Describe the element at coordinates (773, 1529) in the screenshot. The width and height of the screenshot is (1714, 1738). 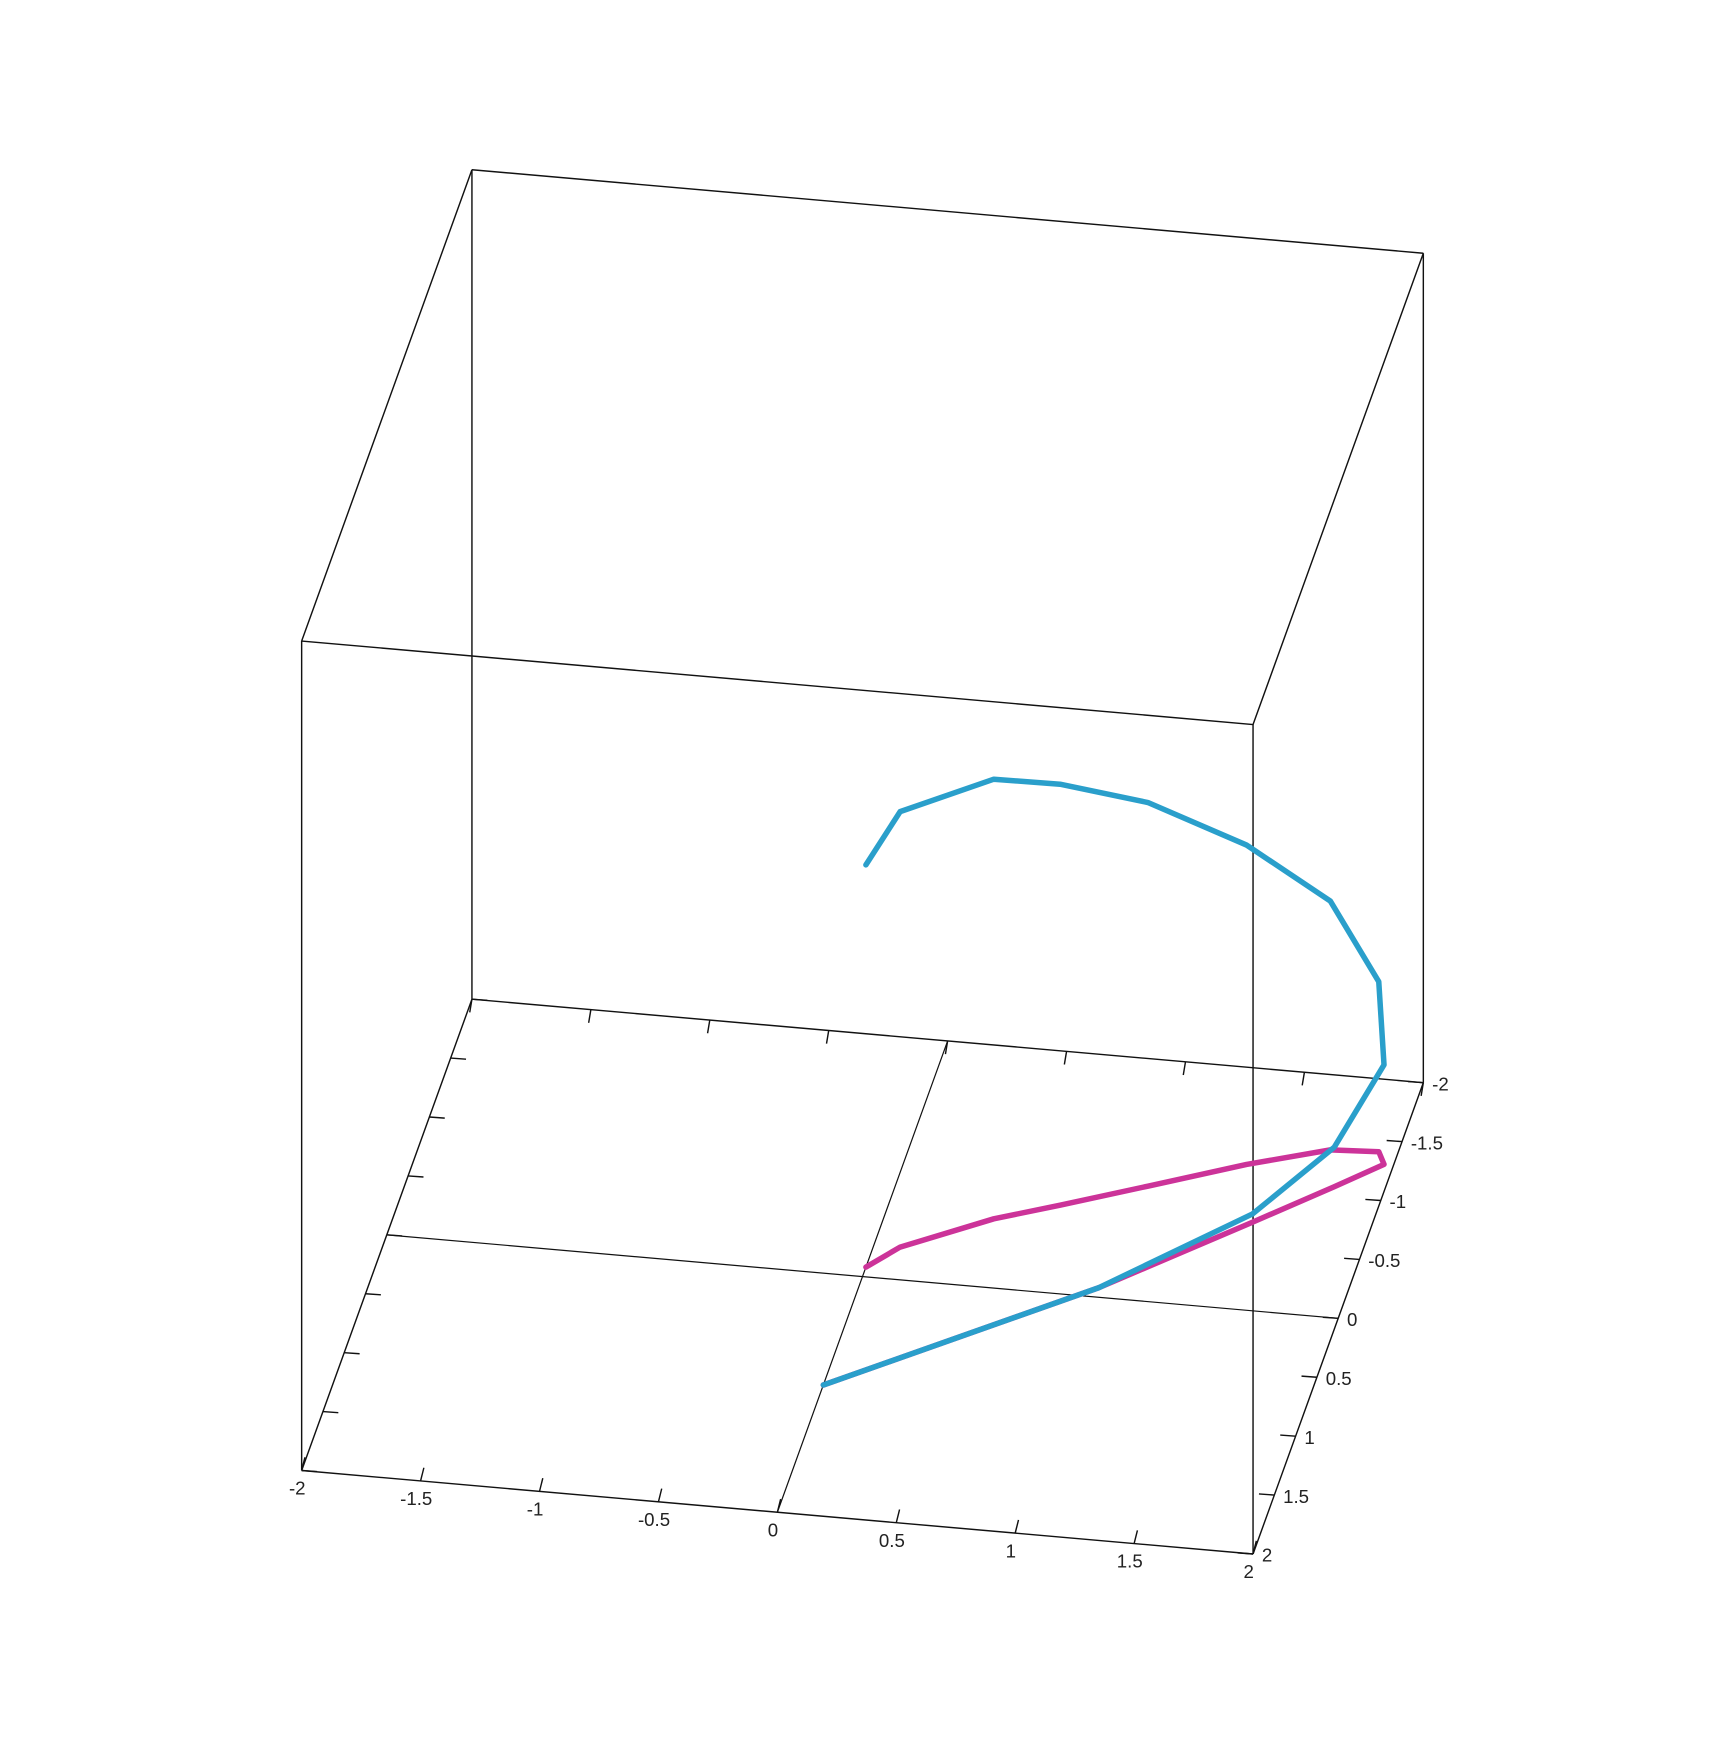
I see `x-tick-label: 0` at that location.